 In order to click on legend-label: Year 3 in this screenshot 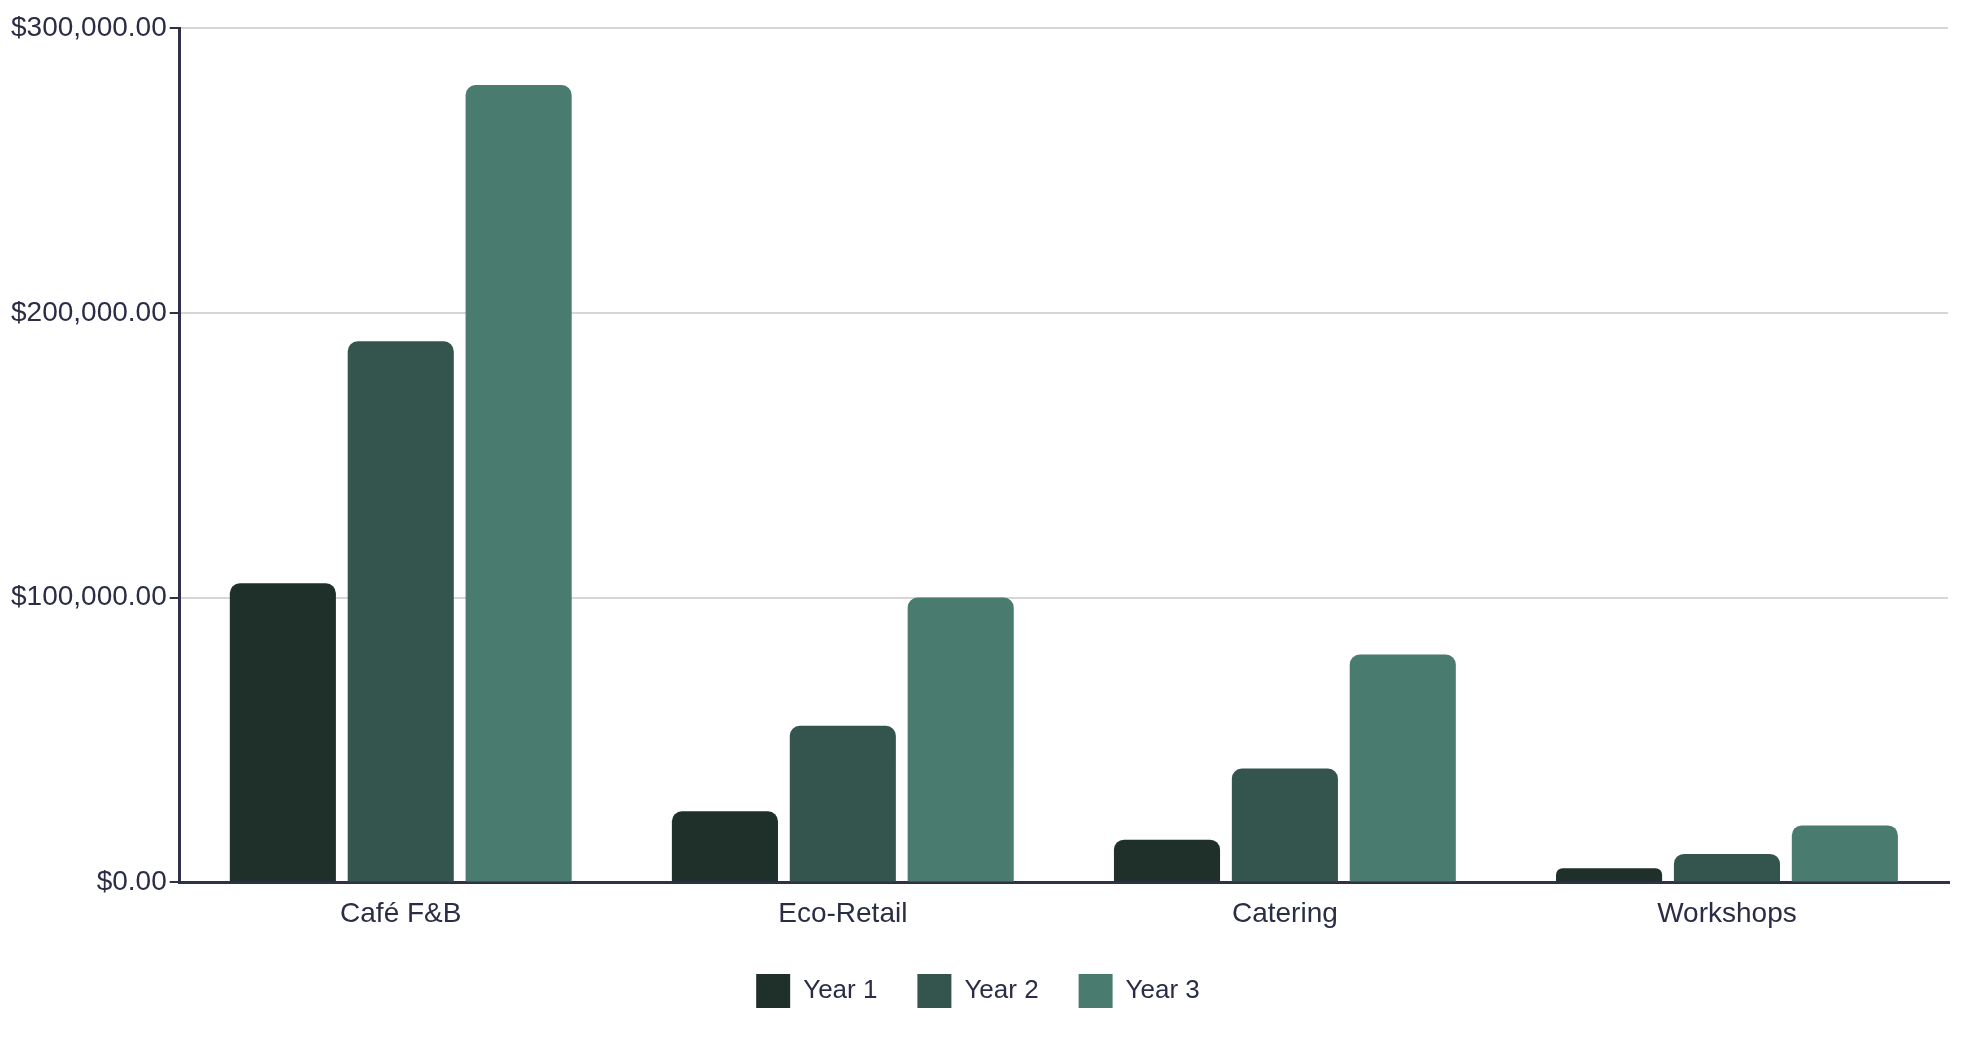, I will do `click(1162, 989)`.